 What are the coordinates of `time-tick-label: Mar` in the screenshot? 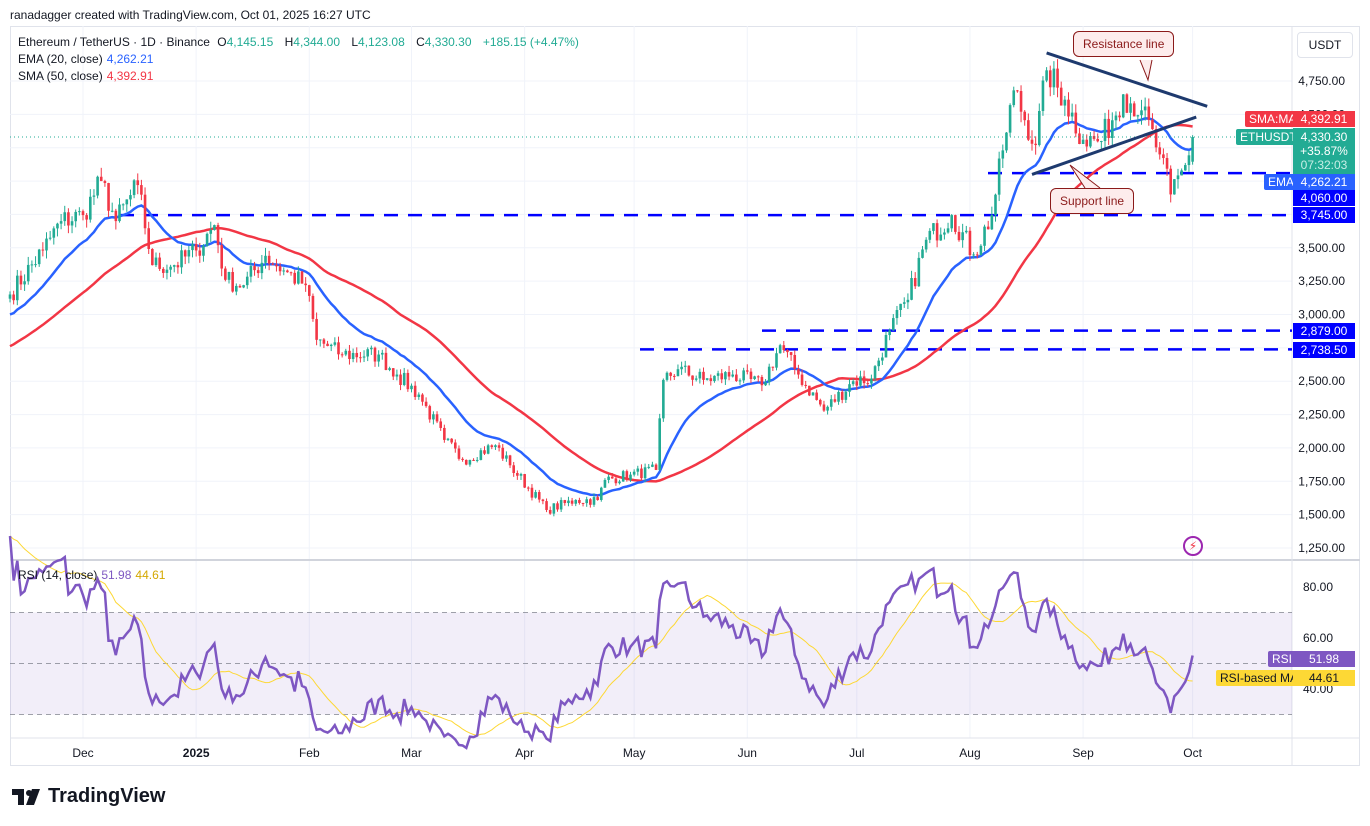 It's located at (411, 753).